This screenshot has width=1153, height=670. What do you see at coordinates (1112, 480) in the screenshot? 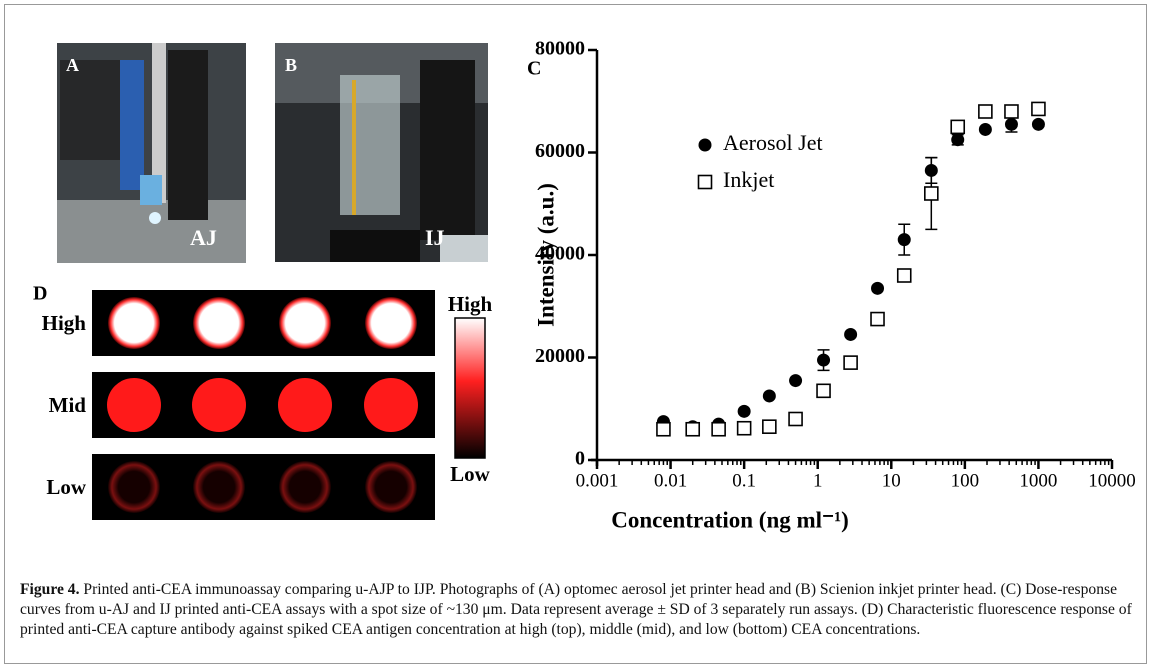
I see `x-tick-label: 10000` at bounding box center [1112, 480].